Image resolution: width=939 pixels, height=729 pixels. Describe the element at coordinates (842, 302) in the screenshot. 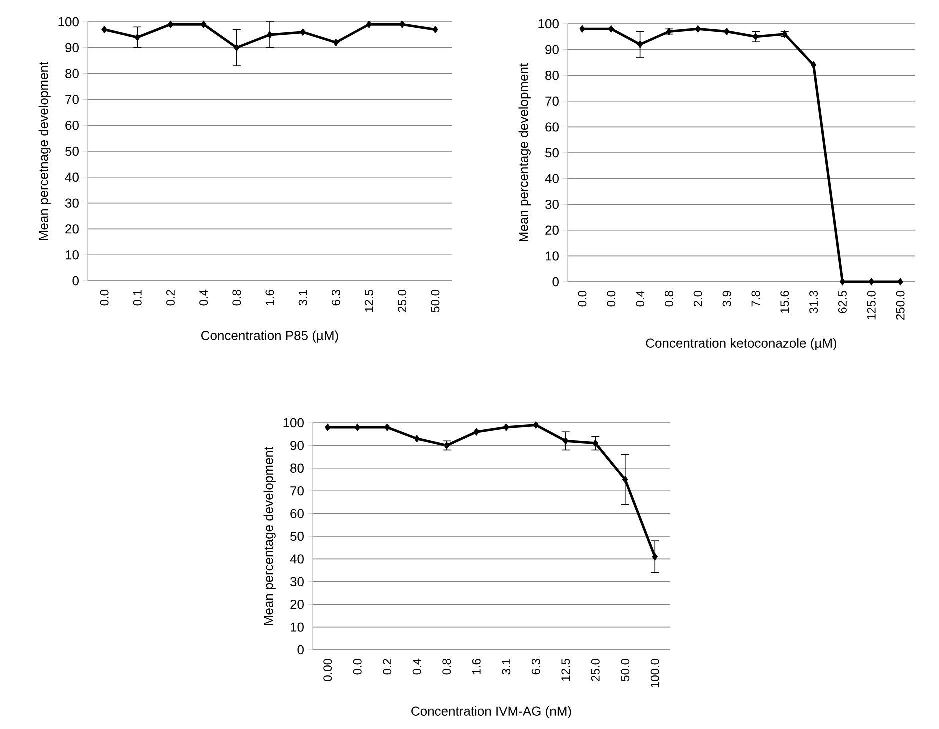

I see `x-tick-label: 62.5` at that location.